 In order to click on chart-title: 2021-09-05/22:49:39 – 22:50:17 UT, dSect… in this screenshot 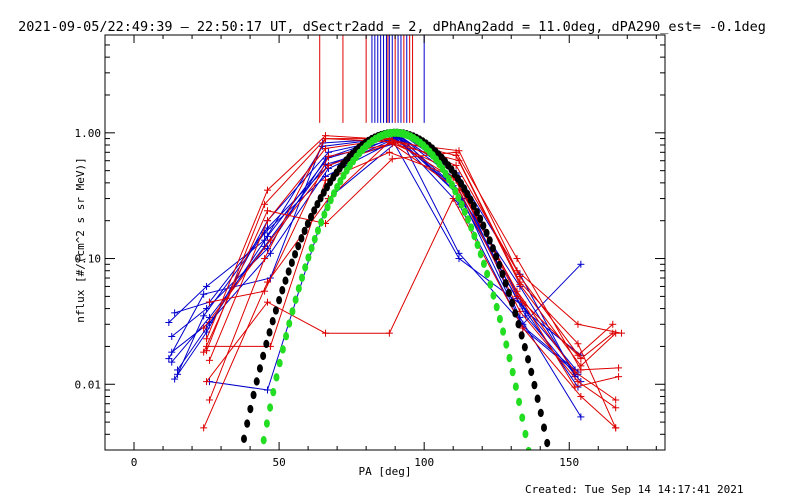, I will do `click(392, 27)`.